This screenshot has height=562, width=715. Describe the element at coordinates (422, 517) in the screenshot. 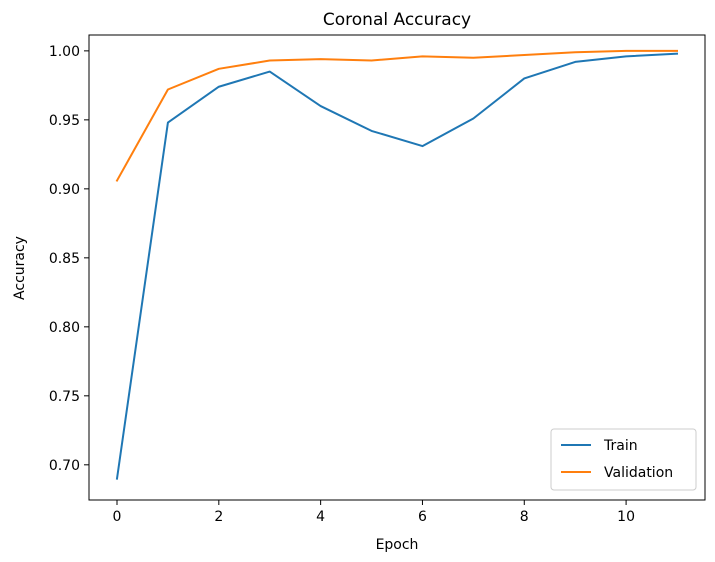

I see `x-tick-label: 6` at that location.